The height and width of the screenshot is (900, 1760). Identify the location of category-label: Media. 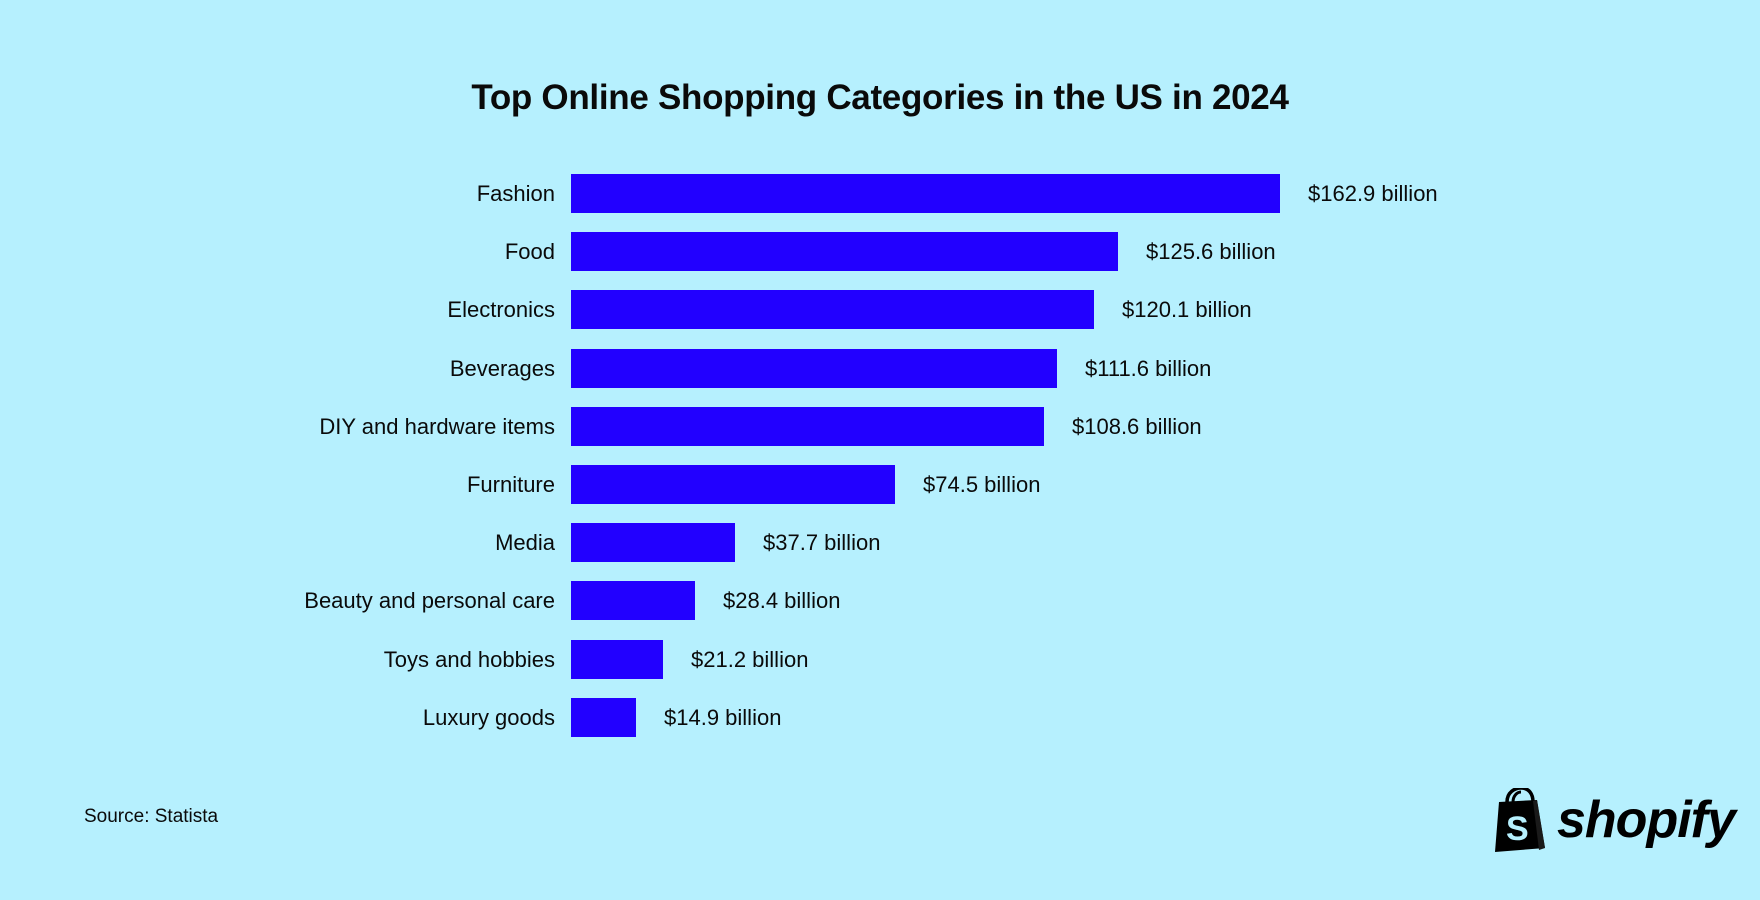
(525, 543).